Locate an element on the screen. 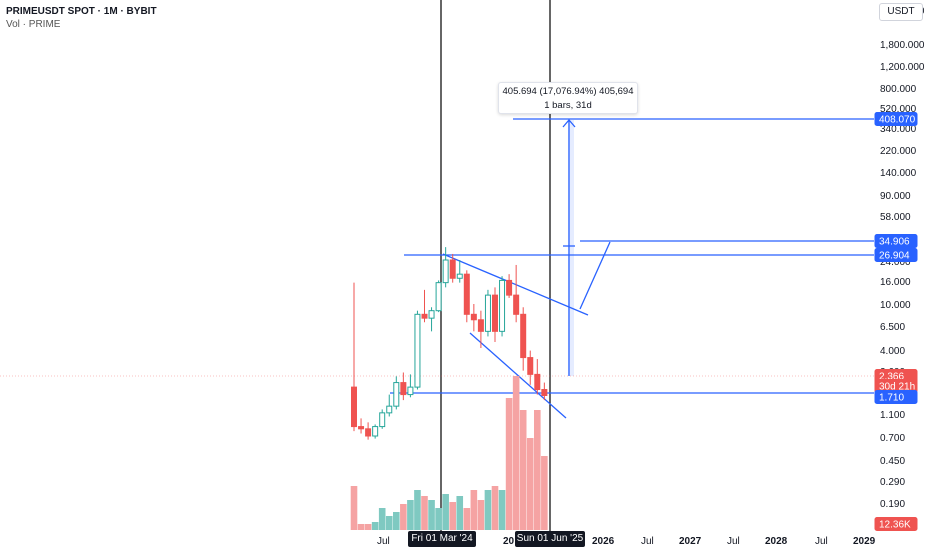 This screenshot has height=550, width=932. upper-level-badge: 34.906 is located at coordinates (896, 241).